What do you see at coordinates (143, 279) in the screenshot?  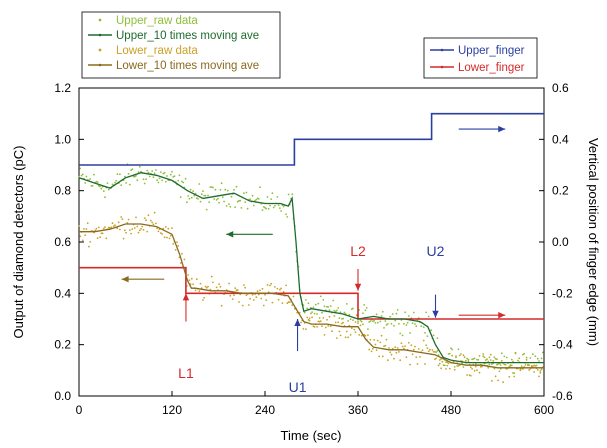 I see `direction-arrow` at bounding box center [143, 279].